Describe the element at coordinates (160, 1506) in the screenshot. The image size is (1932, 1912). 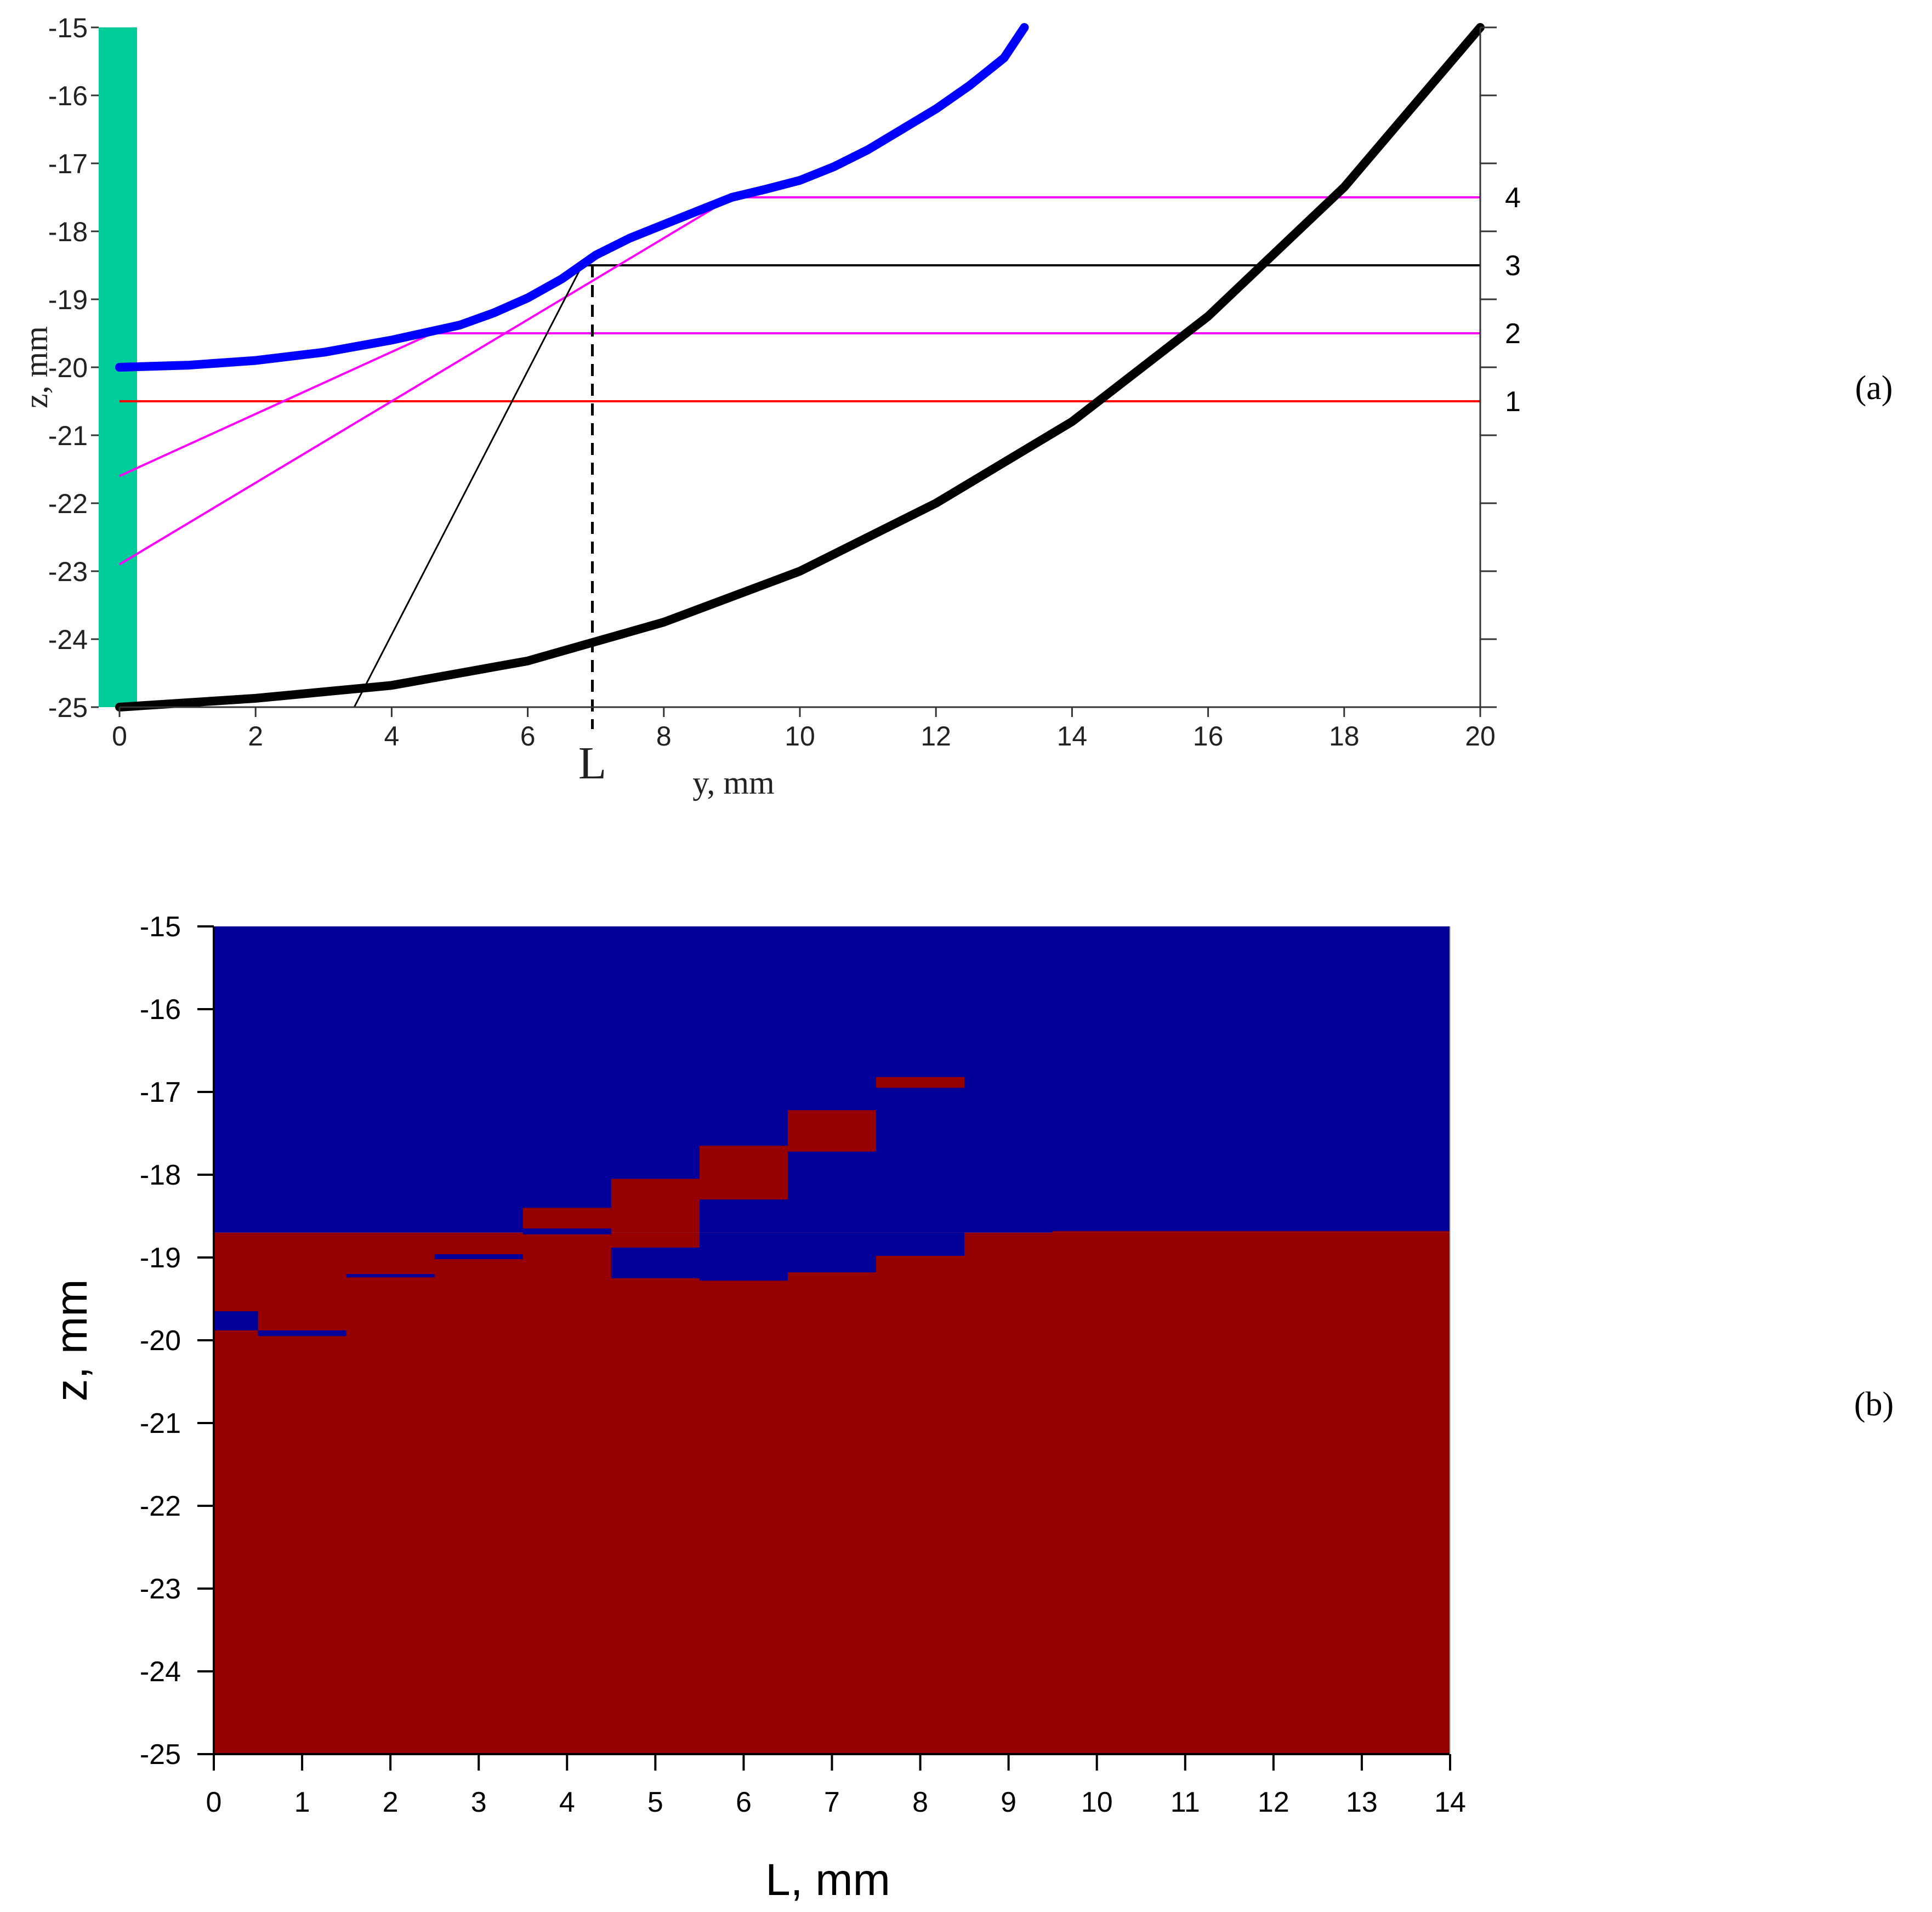
I see `panel-b-y-tick-label: -22` at that location.